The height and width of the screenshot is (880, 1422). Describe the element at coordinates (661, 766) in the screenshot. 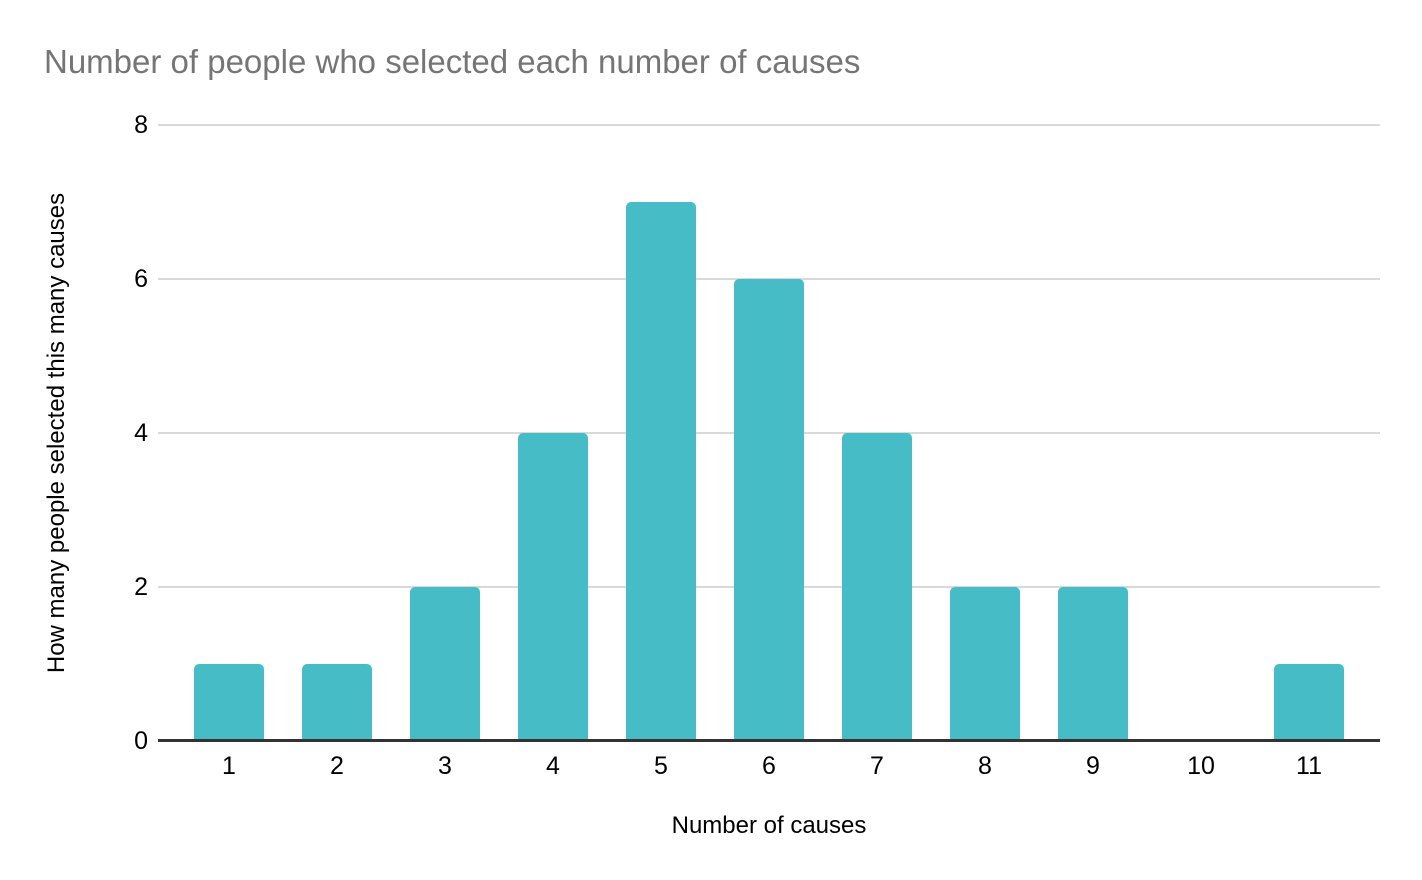

I see `x-tick-label: 5` at that location.